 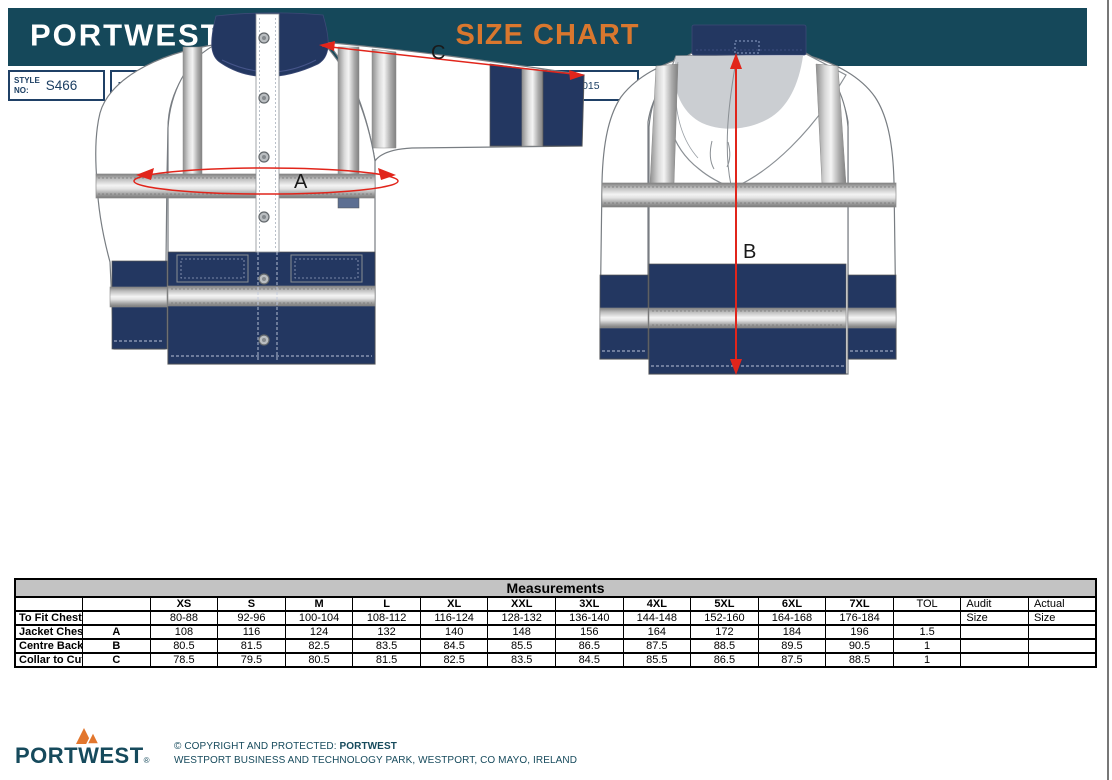 I want to click on size-header-row: XS S M L XL XXL 3XL 4XL 5XL 6XL 7XL TOL Audit Actual, so click(x=555, y=604).